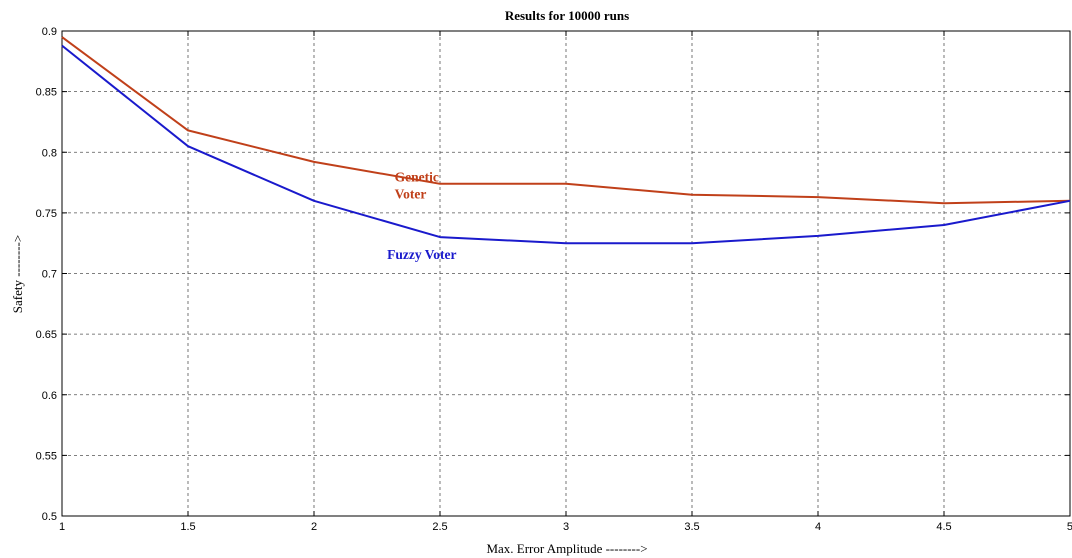 The image size is (1072, 558). I want to click on y-tick-label: 0.85, so click(46, 93).